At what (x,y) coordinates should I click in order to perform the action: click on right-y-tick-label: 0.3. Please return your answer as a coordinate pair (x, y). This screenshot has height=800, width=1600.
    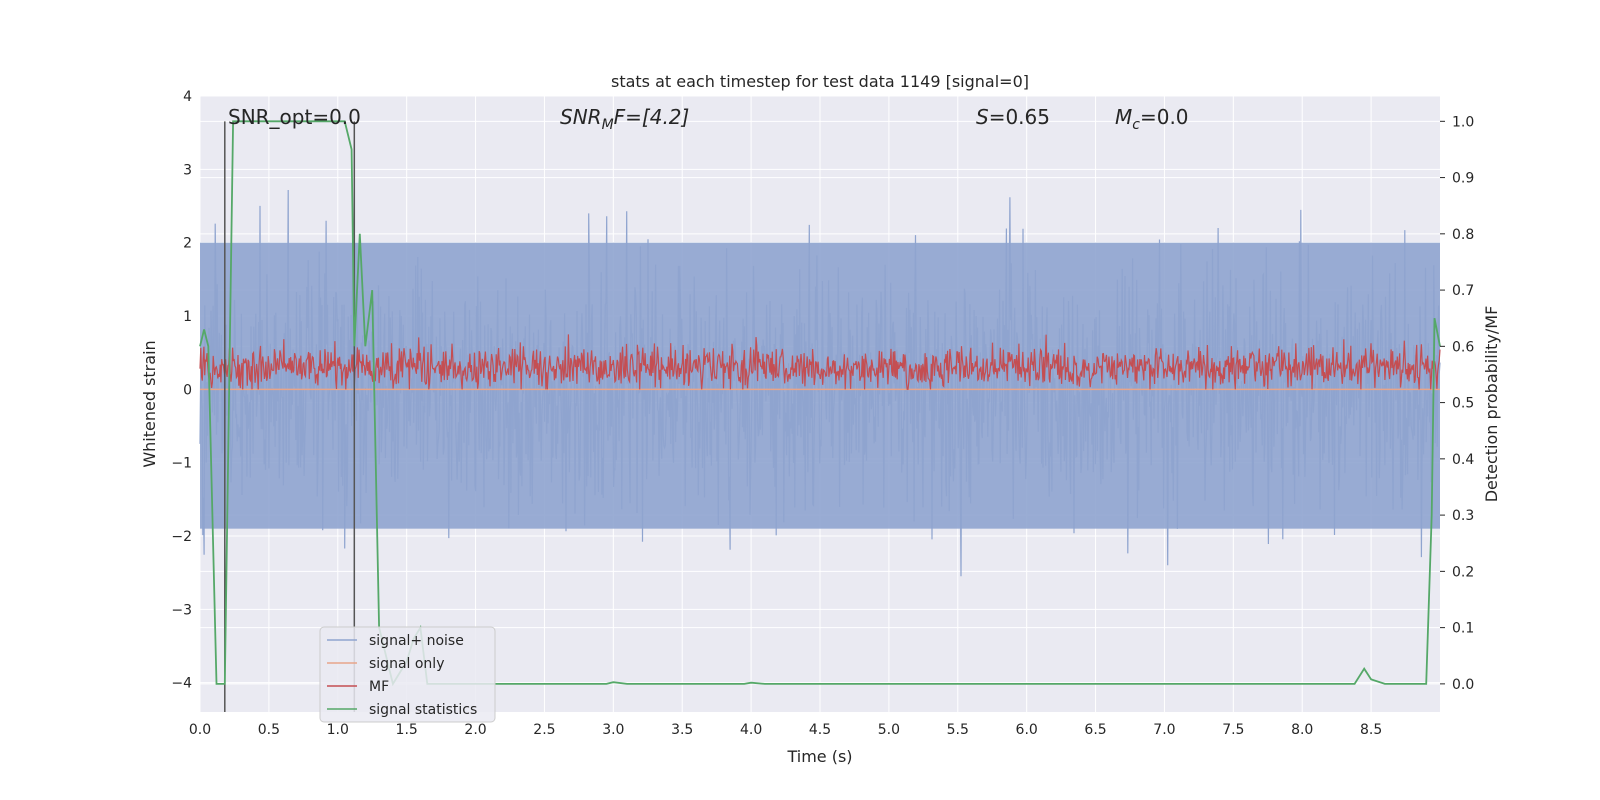
    Looking at the image, I should click on (1463, 516).